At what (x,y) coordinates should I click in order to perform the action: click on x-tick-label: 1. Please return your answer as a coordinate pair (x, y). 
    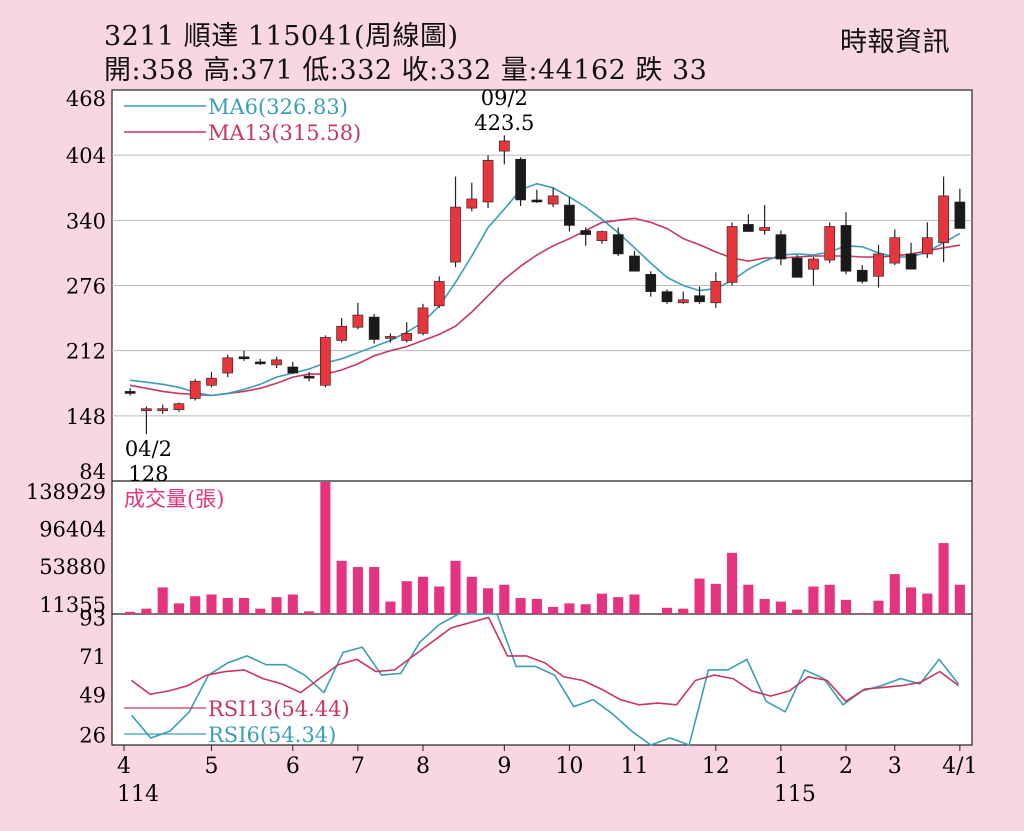
    Looking at the image, I should click on (781, 766).